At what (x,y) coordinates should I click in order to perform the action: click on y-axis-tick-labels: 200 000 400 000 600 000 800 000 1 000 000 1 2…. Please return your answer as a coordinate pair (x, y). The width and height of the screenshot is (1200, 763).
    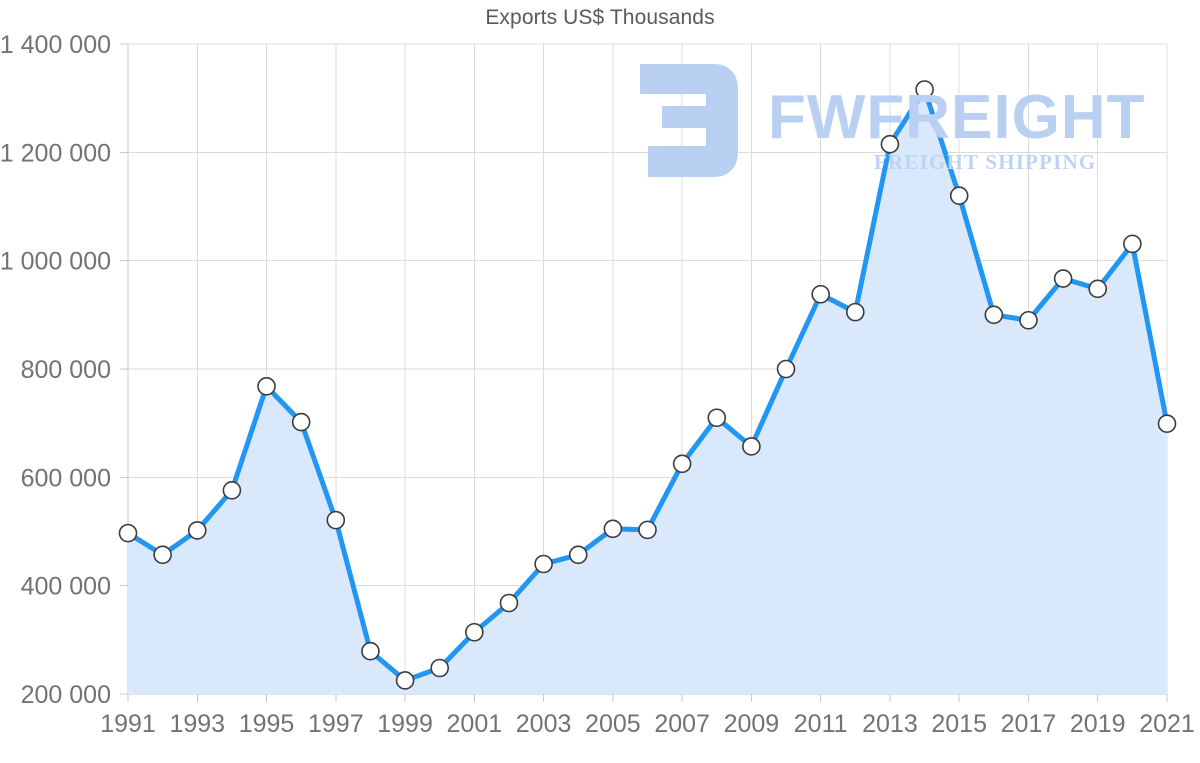
    Looking at the image, I should click on (55, 370).